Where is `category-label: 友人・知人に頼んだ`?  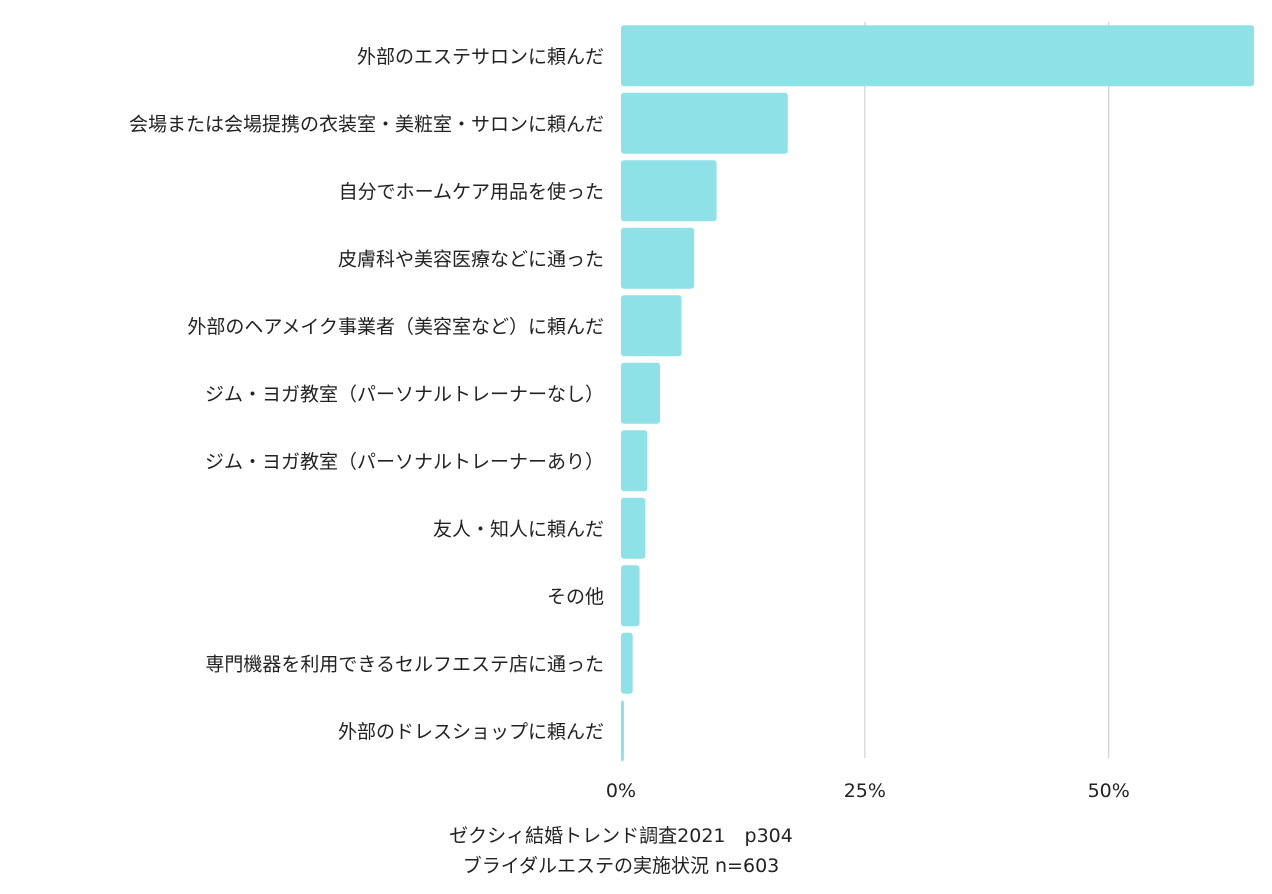 category-label: 友人・知人に頼んだ is located at coordinates (518, 529).